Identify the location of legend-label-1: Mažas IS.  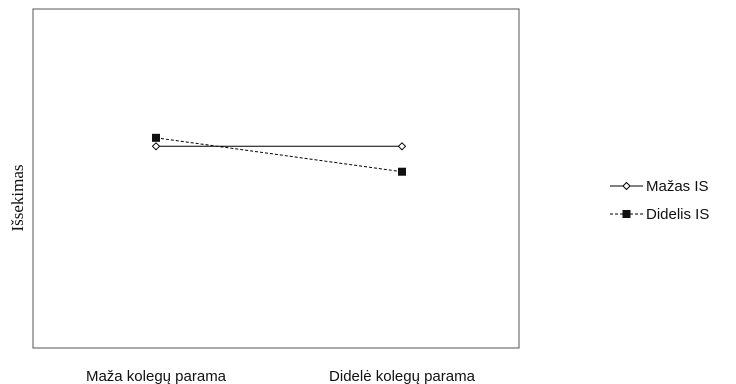
(677, 186).